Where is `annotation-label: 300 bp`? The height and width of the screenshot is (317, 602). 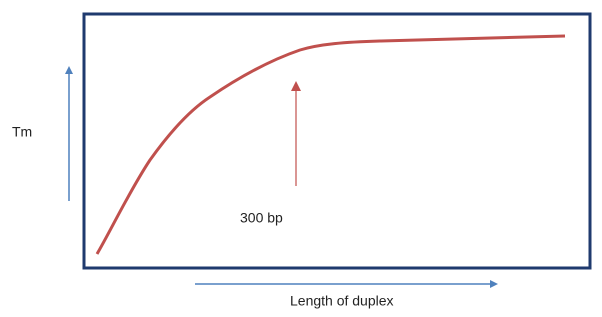
annotation-label: 300 bp is located at coordinates (261, 218).